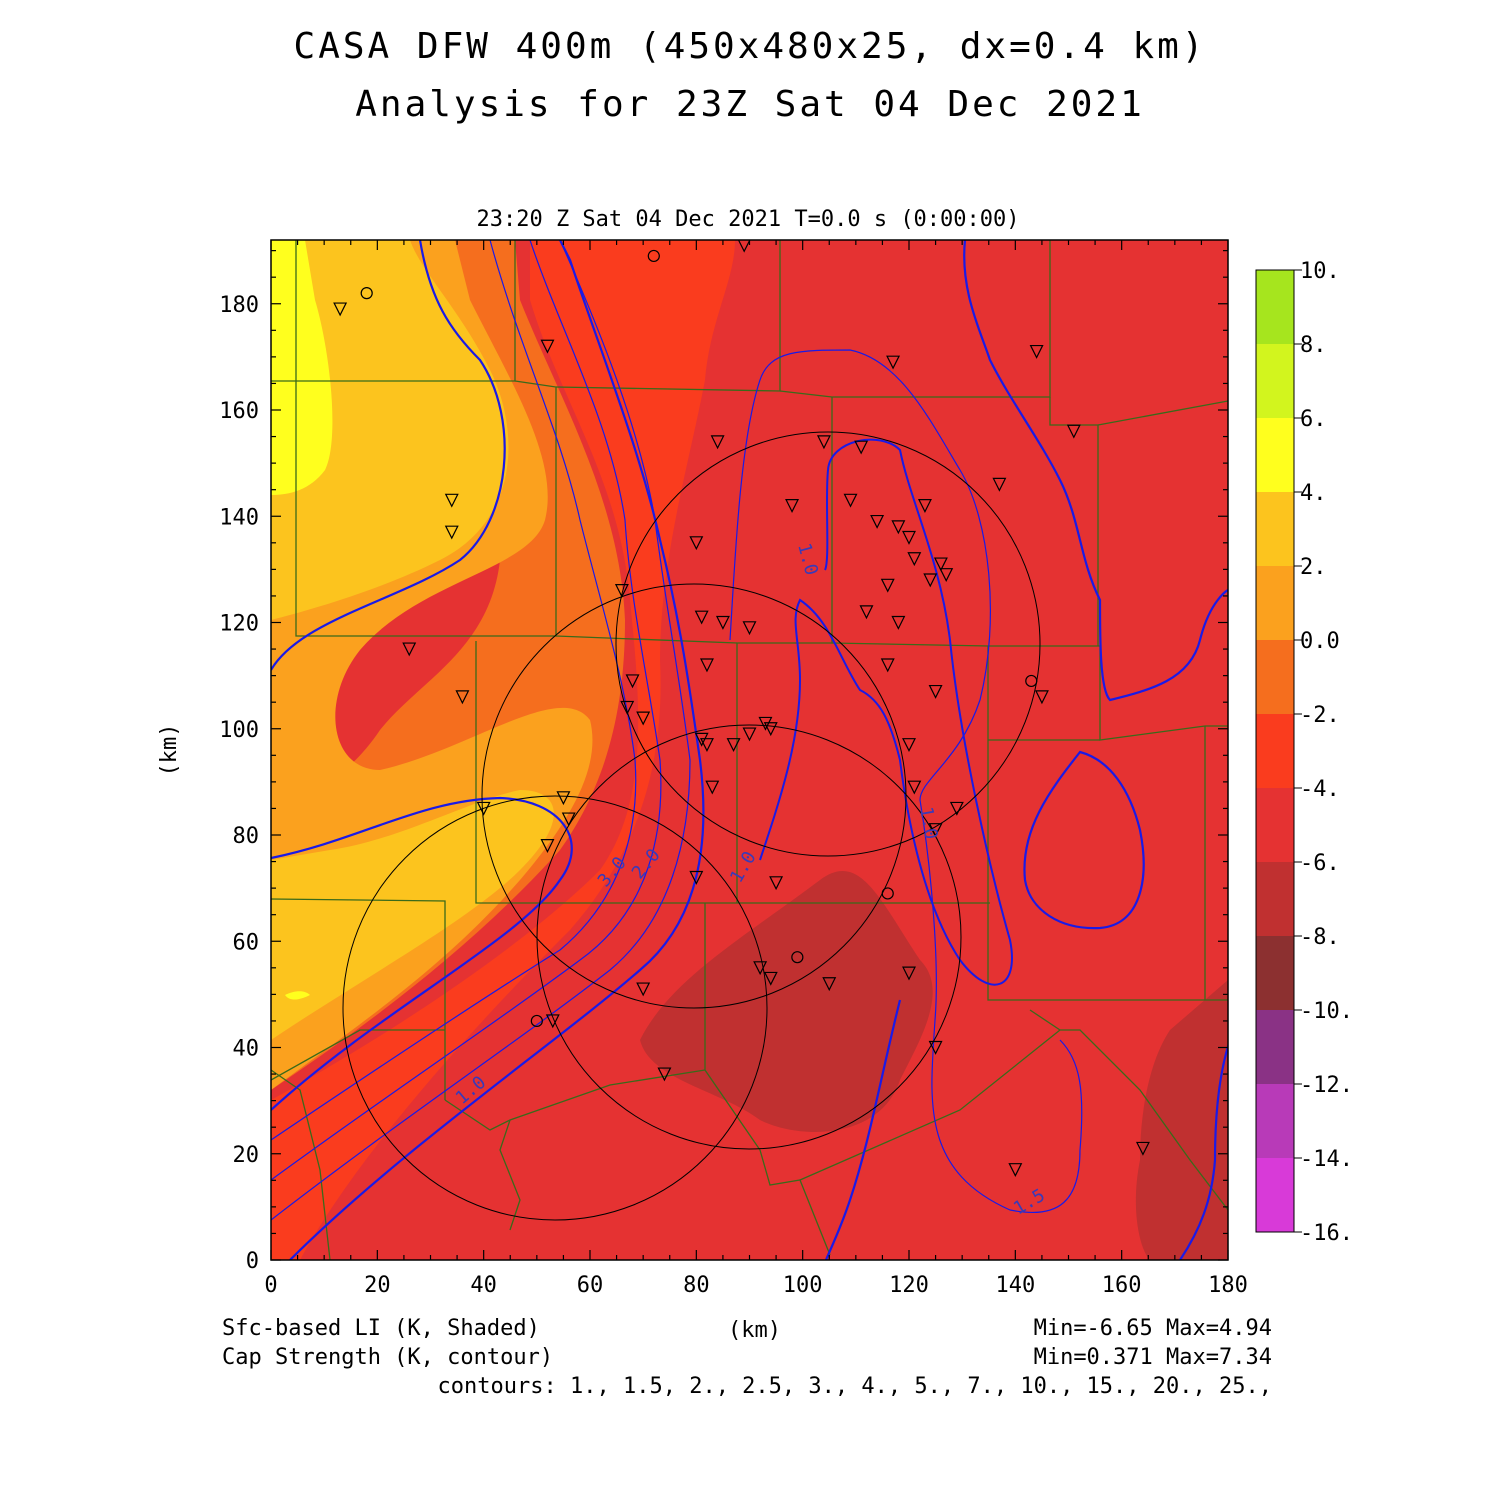 This screenshot has height=1500, width=1500. I want to click on y-tick-label: 120, so click(239, 624).